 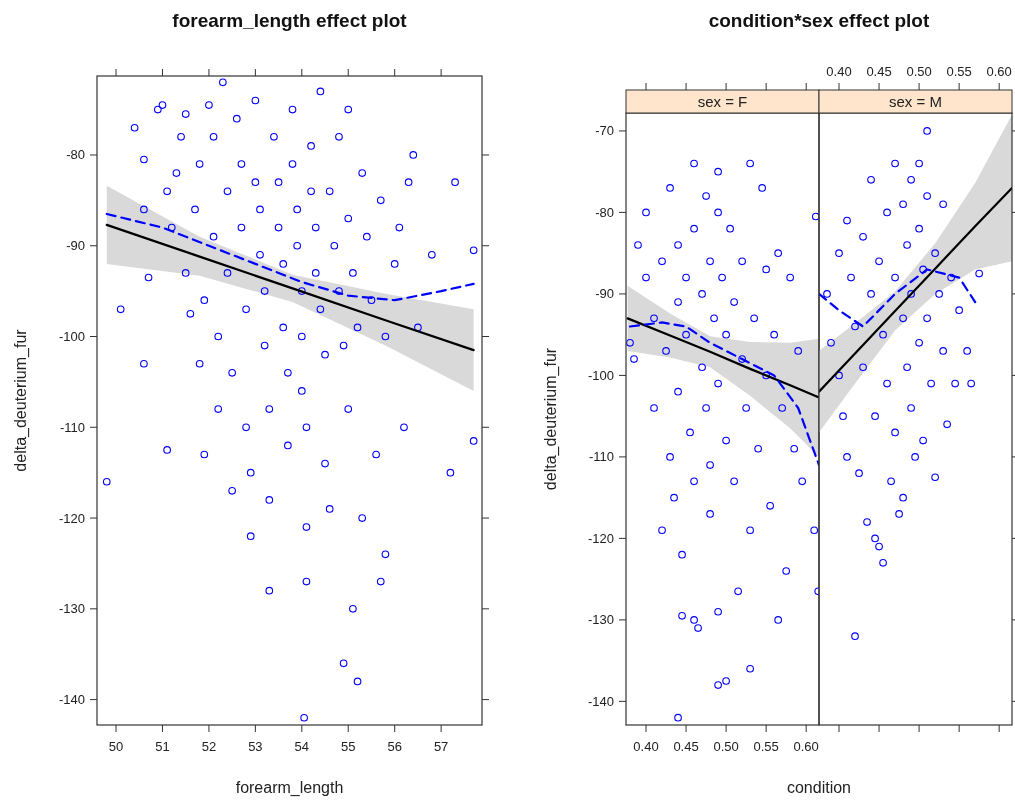 I want to click on chart-title: forearm_length effect plot, so click(x=290, y=20).